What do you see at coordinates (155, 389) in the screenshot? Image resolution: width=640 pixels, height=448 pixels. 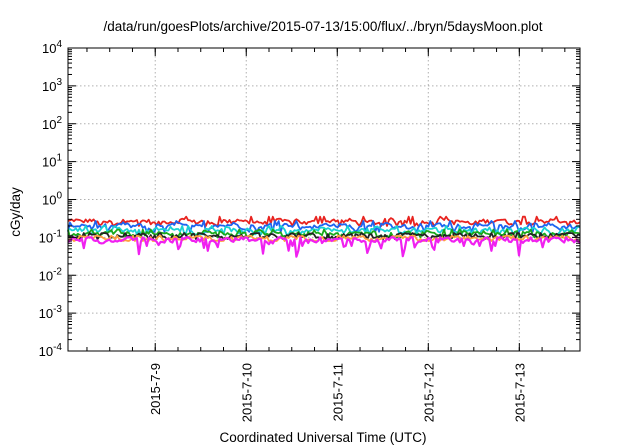 I see `x-tick-label: 2015-7-9` at bounding box center [155, 389].